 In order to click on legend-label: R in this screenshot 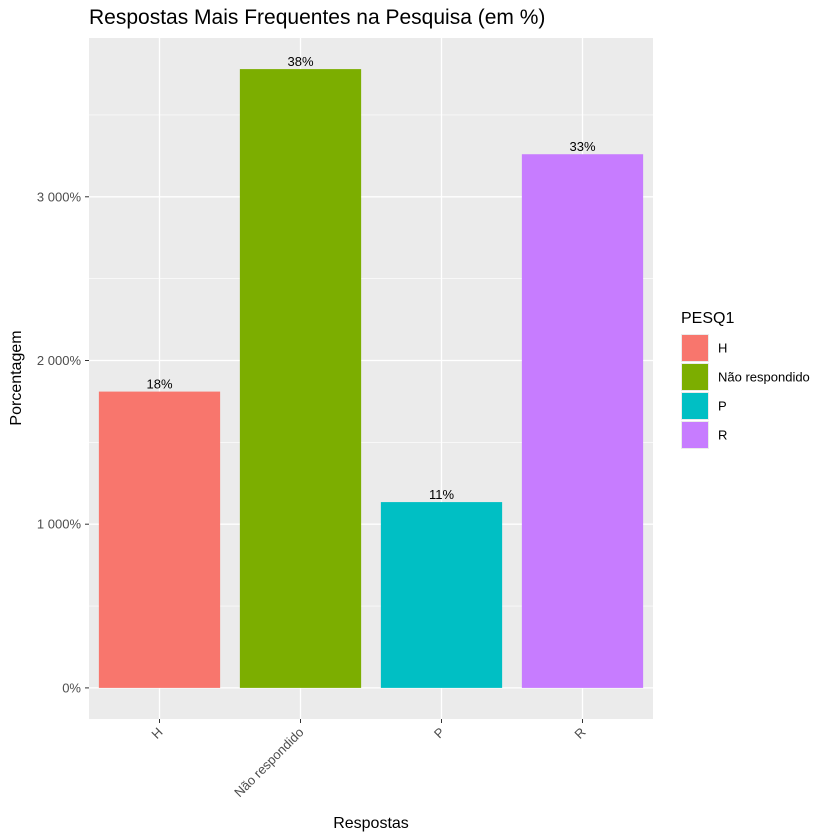, I will do `click(722, 435)`.